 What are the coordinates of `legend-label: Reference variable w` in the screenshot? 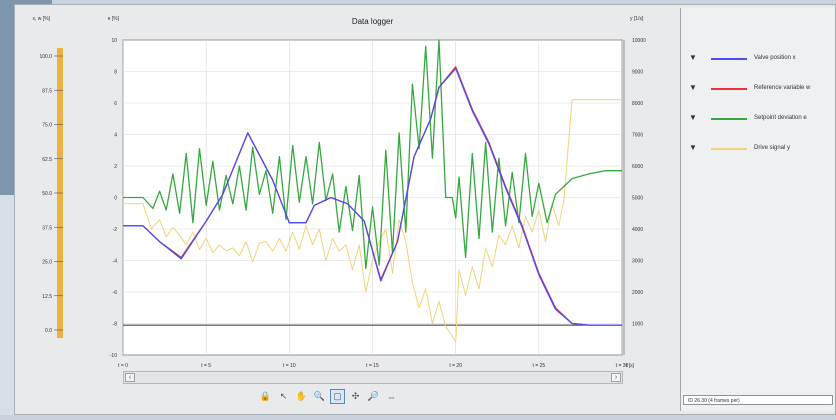 It's located at (782, 88).